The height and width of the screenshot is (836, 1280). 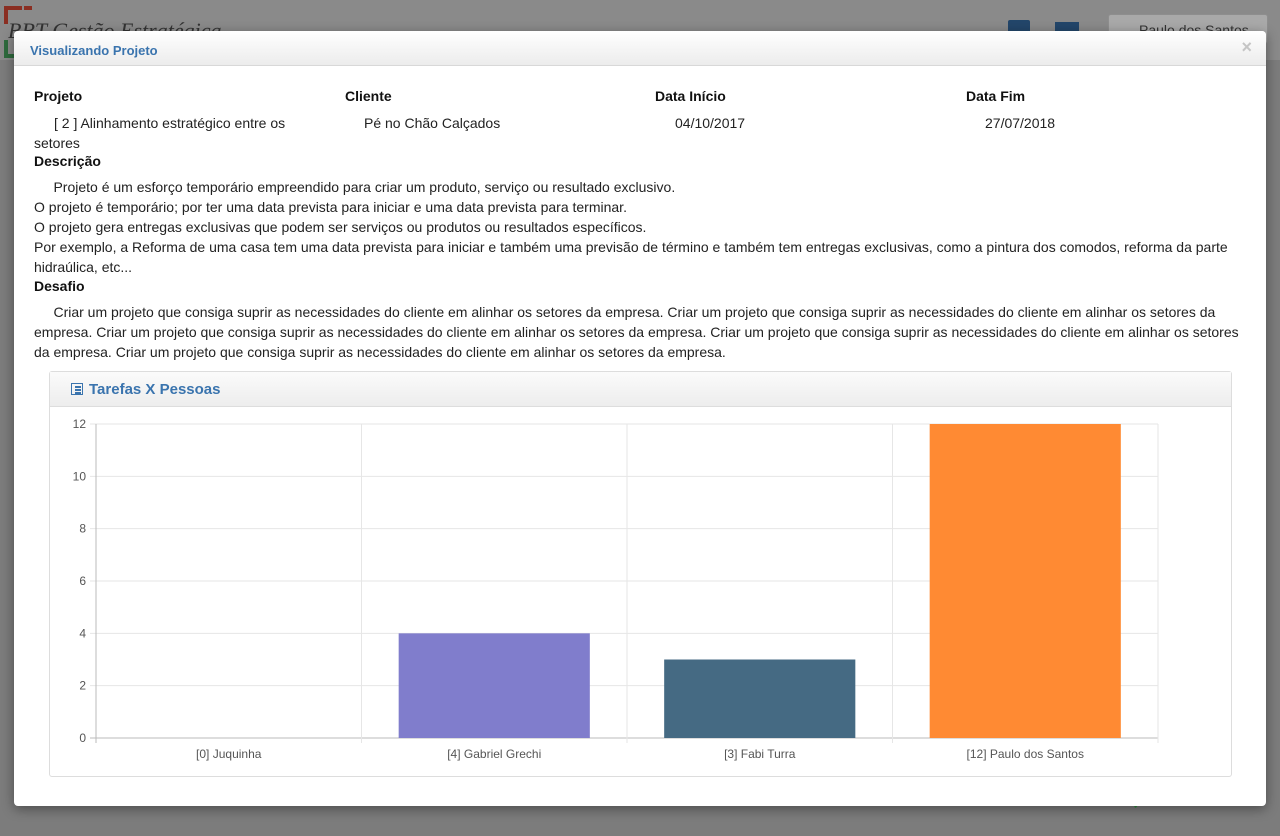 What do you see at coordinates (640, 389) in the screenshot?
I see `chart-panel-header: Tarefas X Pessoas` at bounding box center [640, 389].